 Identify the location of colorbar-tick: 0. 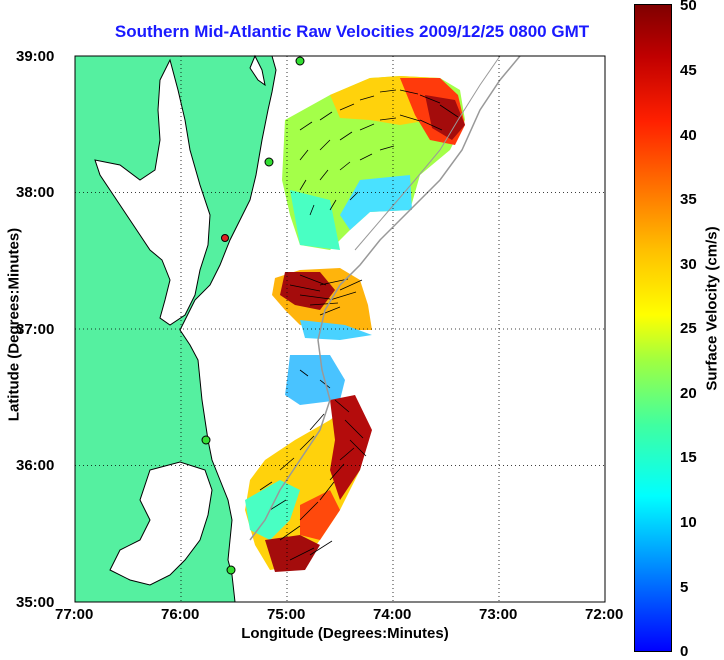
(684, 651).